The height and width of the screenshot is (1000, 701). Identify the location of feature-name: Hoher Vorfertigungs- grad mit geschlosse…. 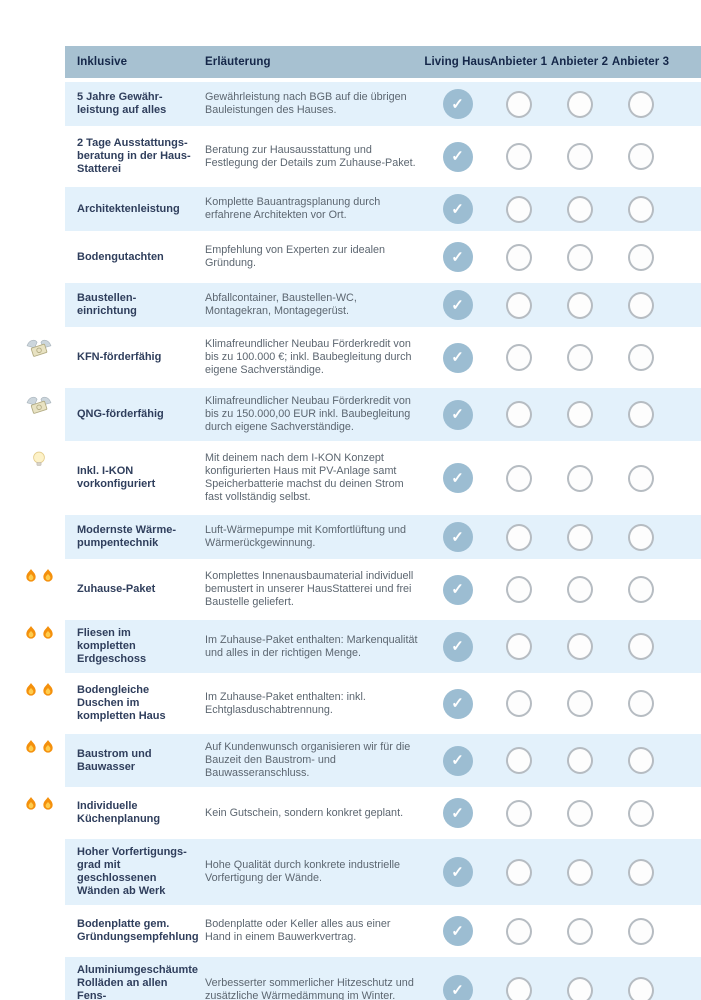
(132, 871).